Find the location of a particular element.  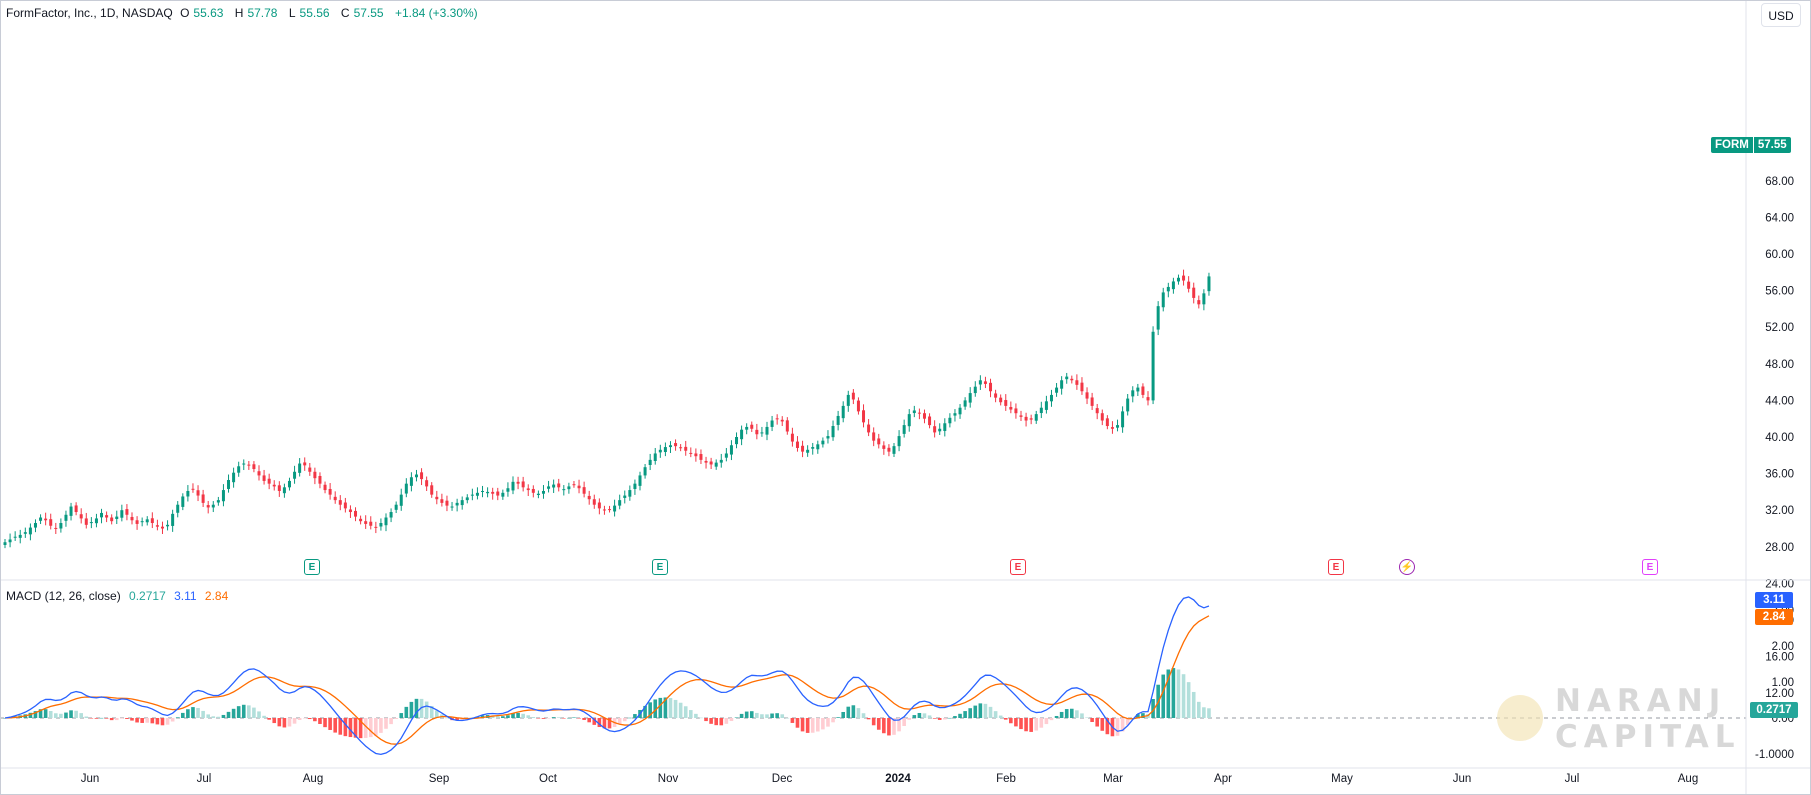

watermark-line2: CAPITAL is located at coordinates (1648, 737).